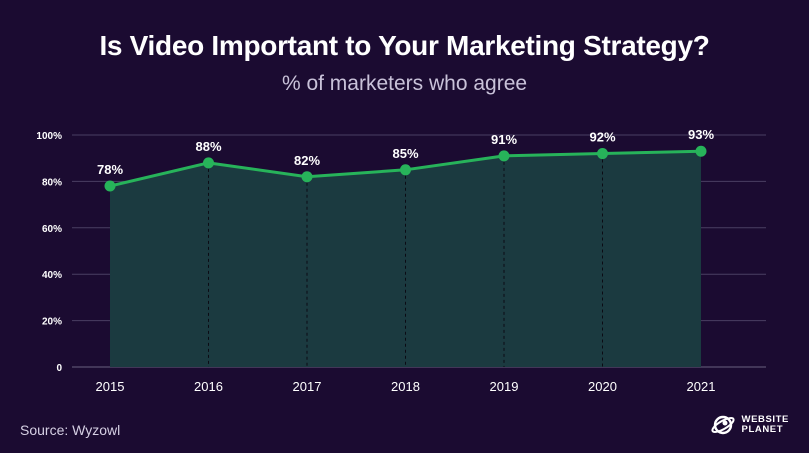  I want to click on x-tick-label: 2020, so click(602, 386).